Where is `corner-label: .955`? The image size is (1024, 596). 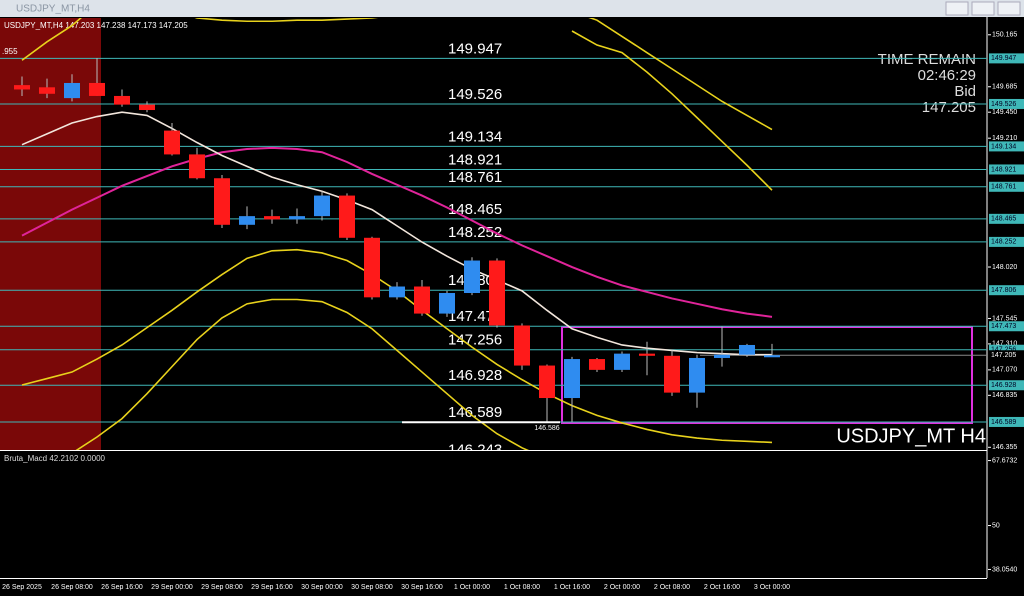 corner-label: .955 is located at coordinates (10, 51).